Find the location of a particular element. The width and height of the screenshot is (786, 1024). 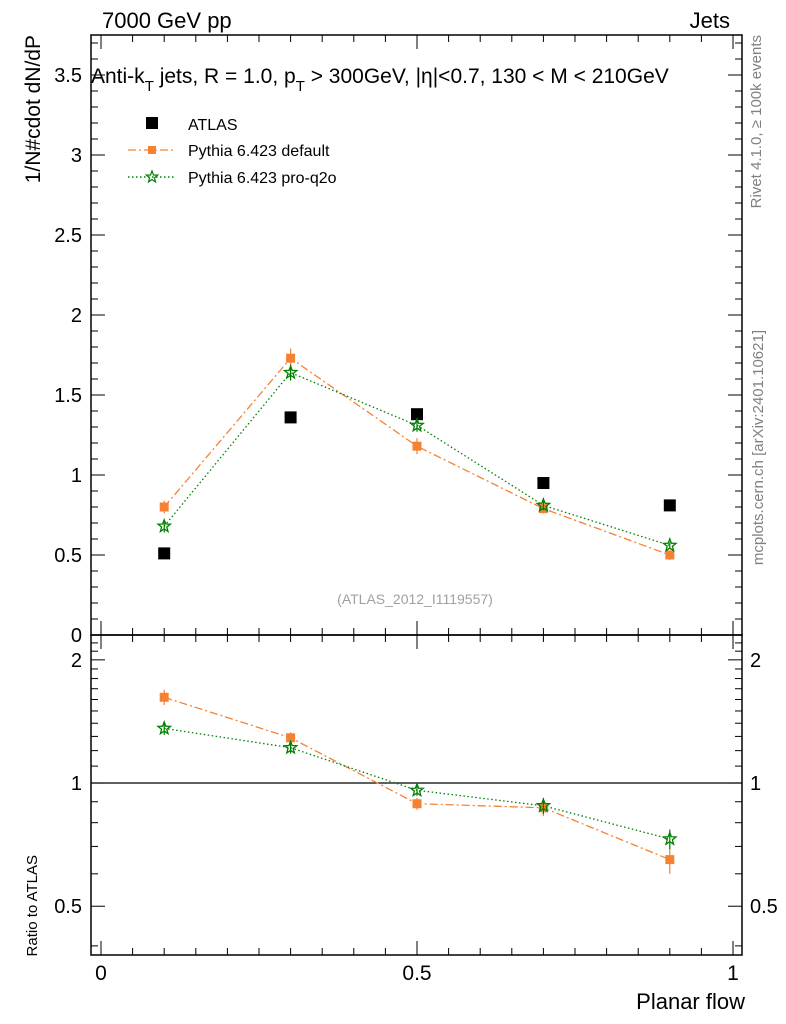

x-tick-label: 0.5 is located at coordinates (416, 973).